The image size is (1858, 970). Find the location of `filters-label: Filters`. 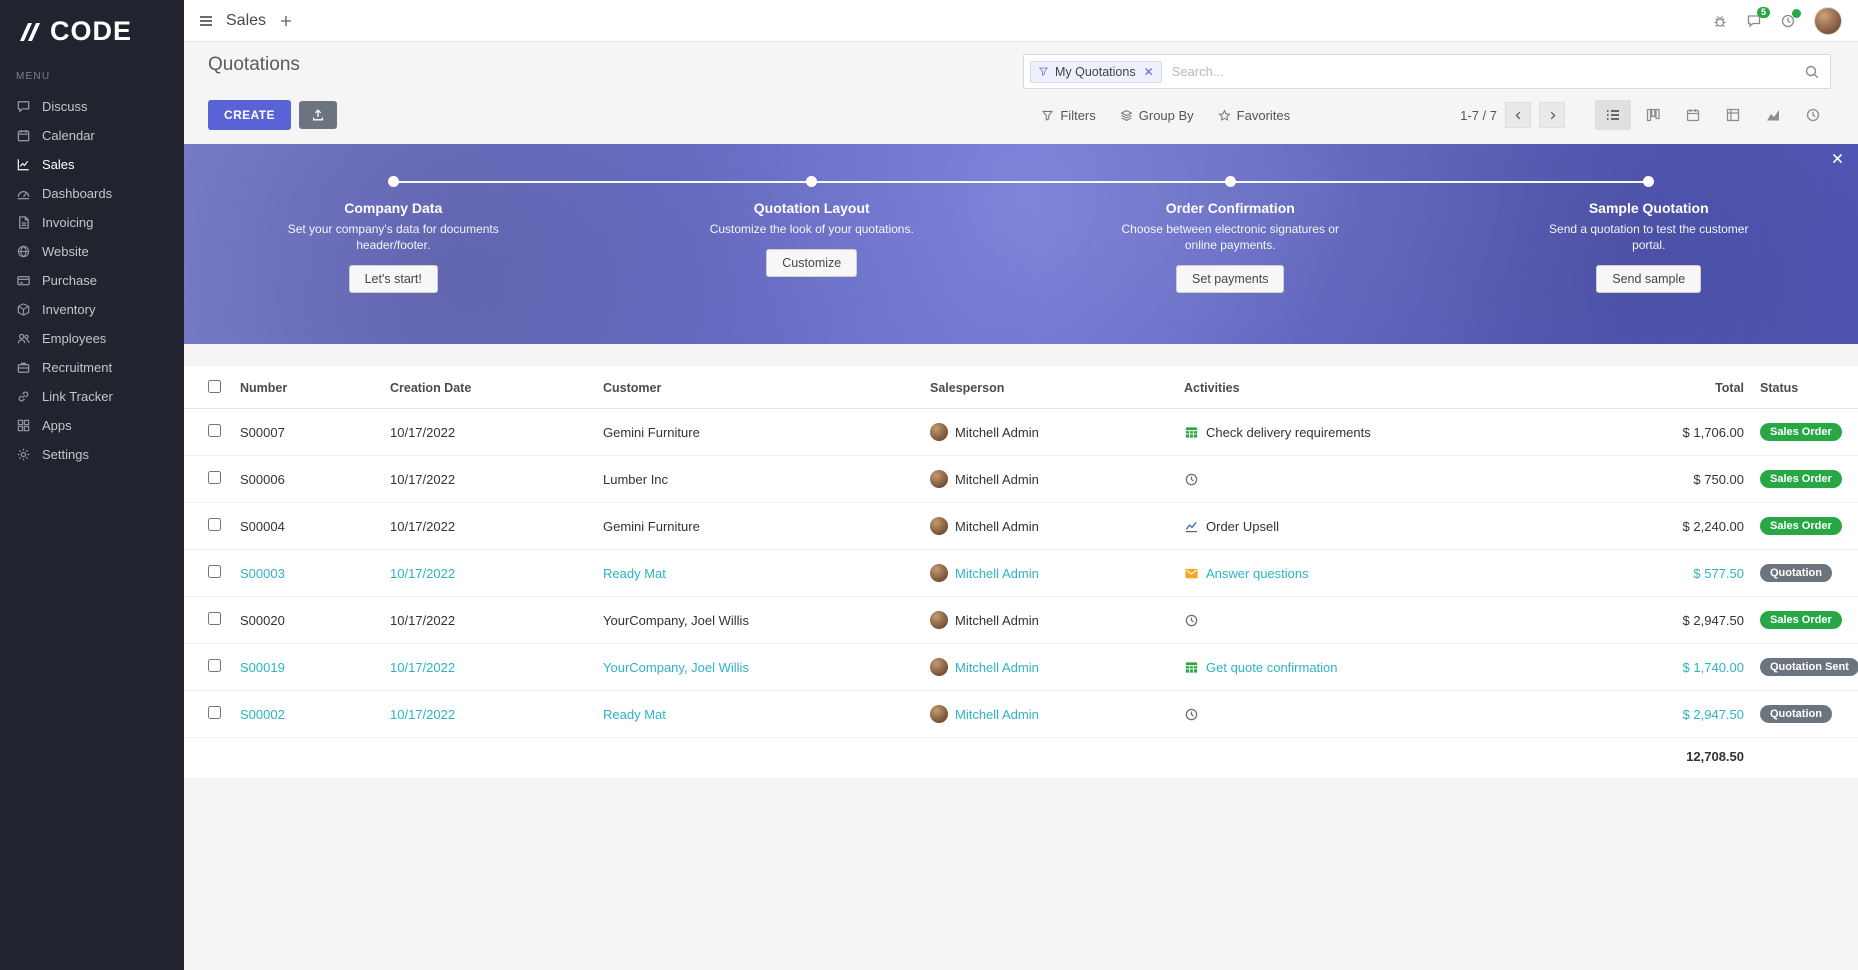

filters-label: Filters is located at coordinates (1078, 115).